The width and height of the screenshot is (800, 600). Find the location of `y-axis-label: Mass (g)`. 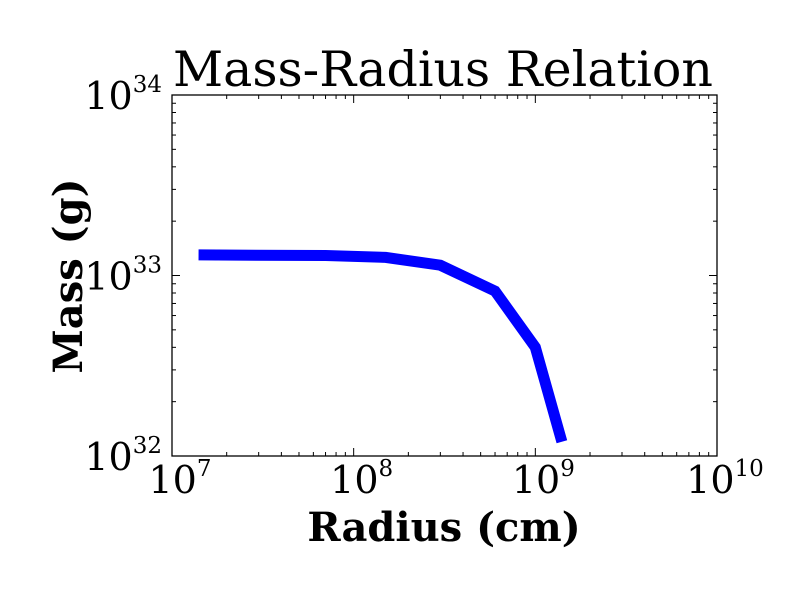

y-axis-label: Mass (g) is located at coordinates (68, 276).